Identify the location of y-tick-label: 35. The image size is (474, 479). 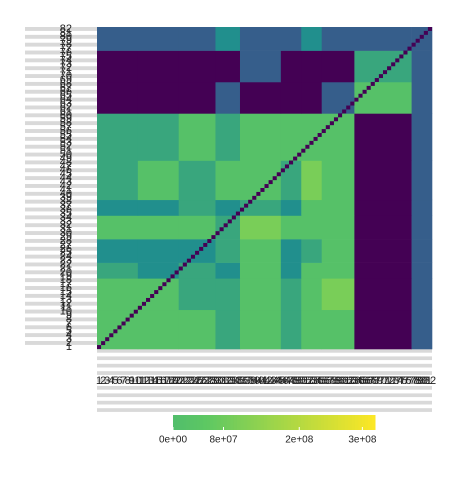
(66, 213).